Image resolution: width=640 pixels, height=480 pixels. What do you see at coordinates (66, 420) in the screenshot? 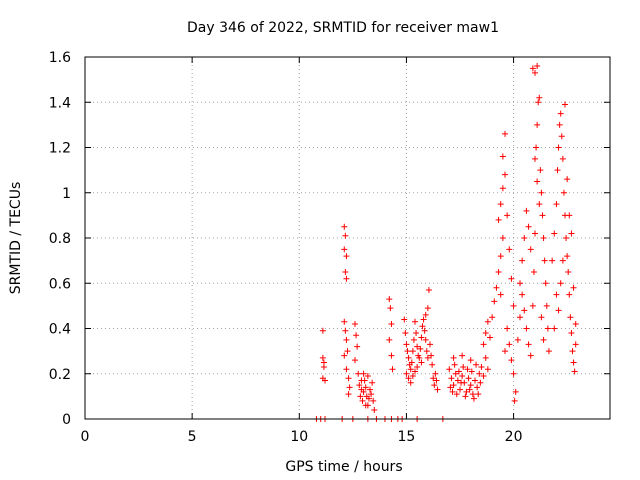
I see `y-tick-label: 0` at bounding box center [66, 420].